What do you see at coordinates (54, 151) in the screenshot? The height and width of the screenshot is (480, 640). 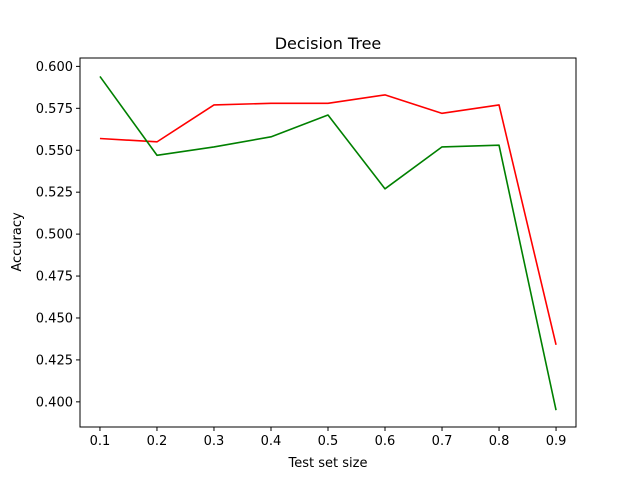 I see `y-tick-label: 0.550` at bounding box center [54, 151].